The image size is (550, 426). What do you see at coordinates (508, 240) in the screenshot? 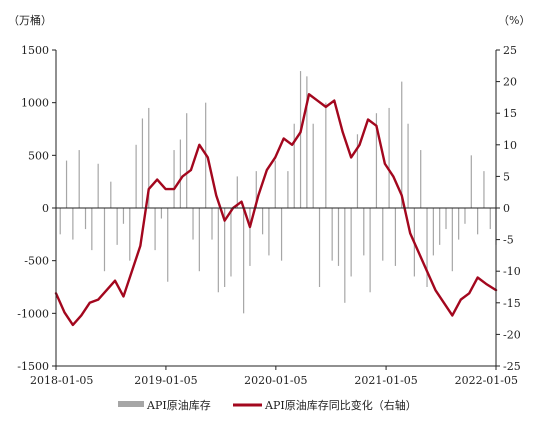
I see `right-tick-label: -5` at bounding box center [508, 240].